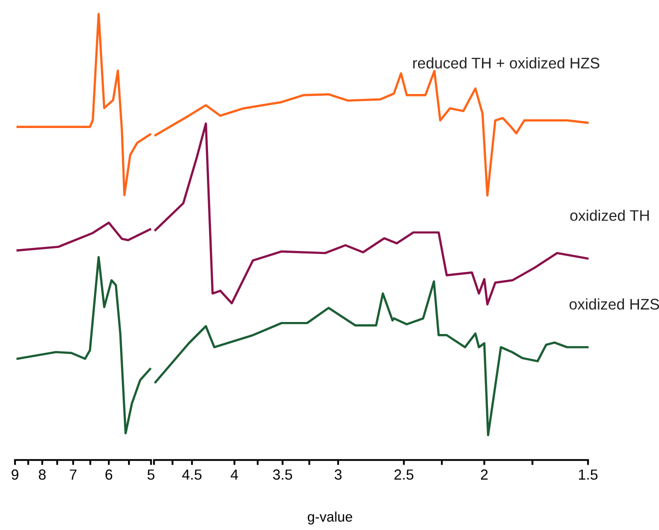  Describe the element at coordinates (282, 474) in the screenshot. I see `x-tick-label: 3.5` at that location.